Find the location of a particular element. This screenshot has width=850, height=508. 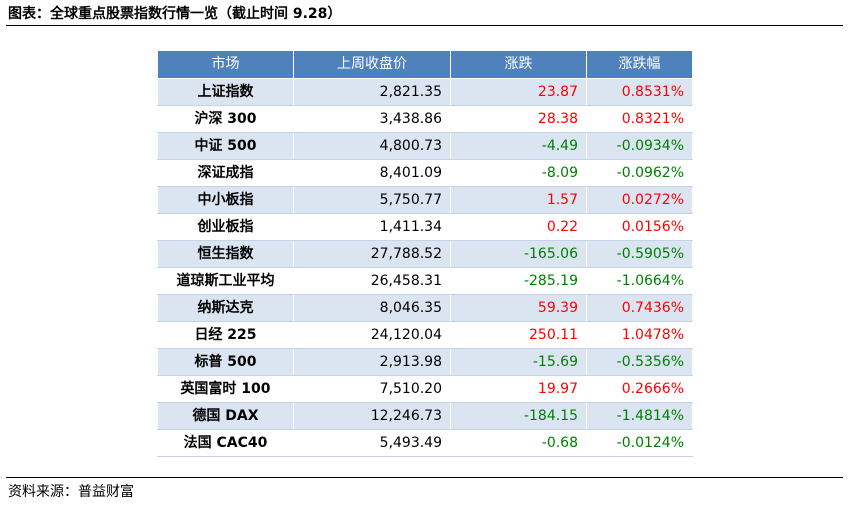

cell-market: 沪深 300 is located at coordinates (225, 119).